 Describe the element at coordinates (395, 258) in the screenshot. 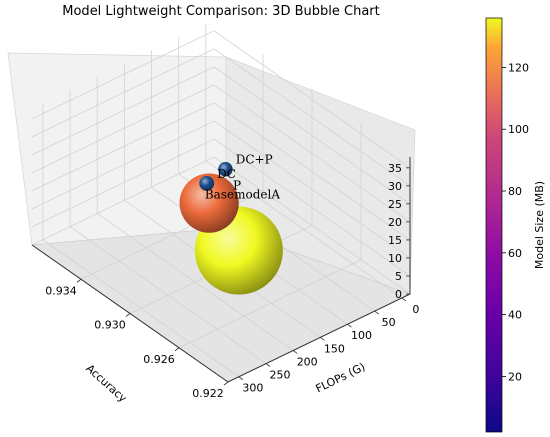

I see `z-tick-label: 10` at that location.